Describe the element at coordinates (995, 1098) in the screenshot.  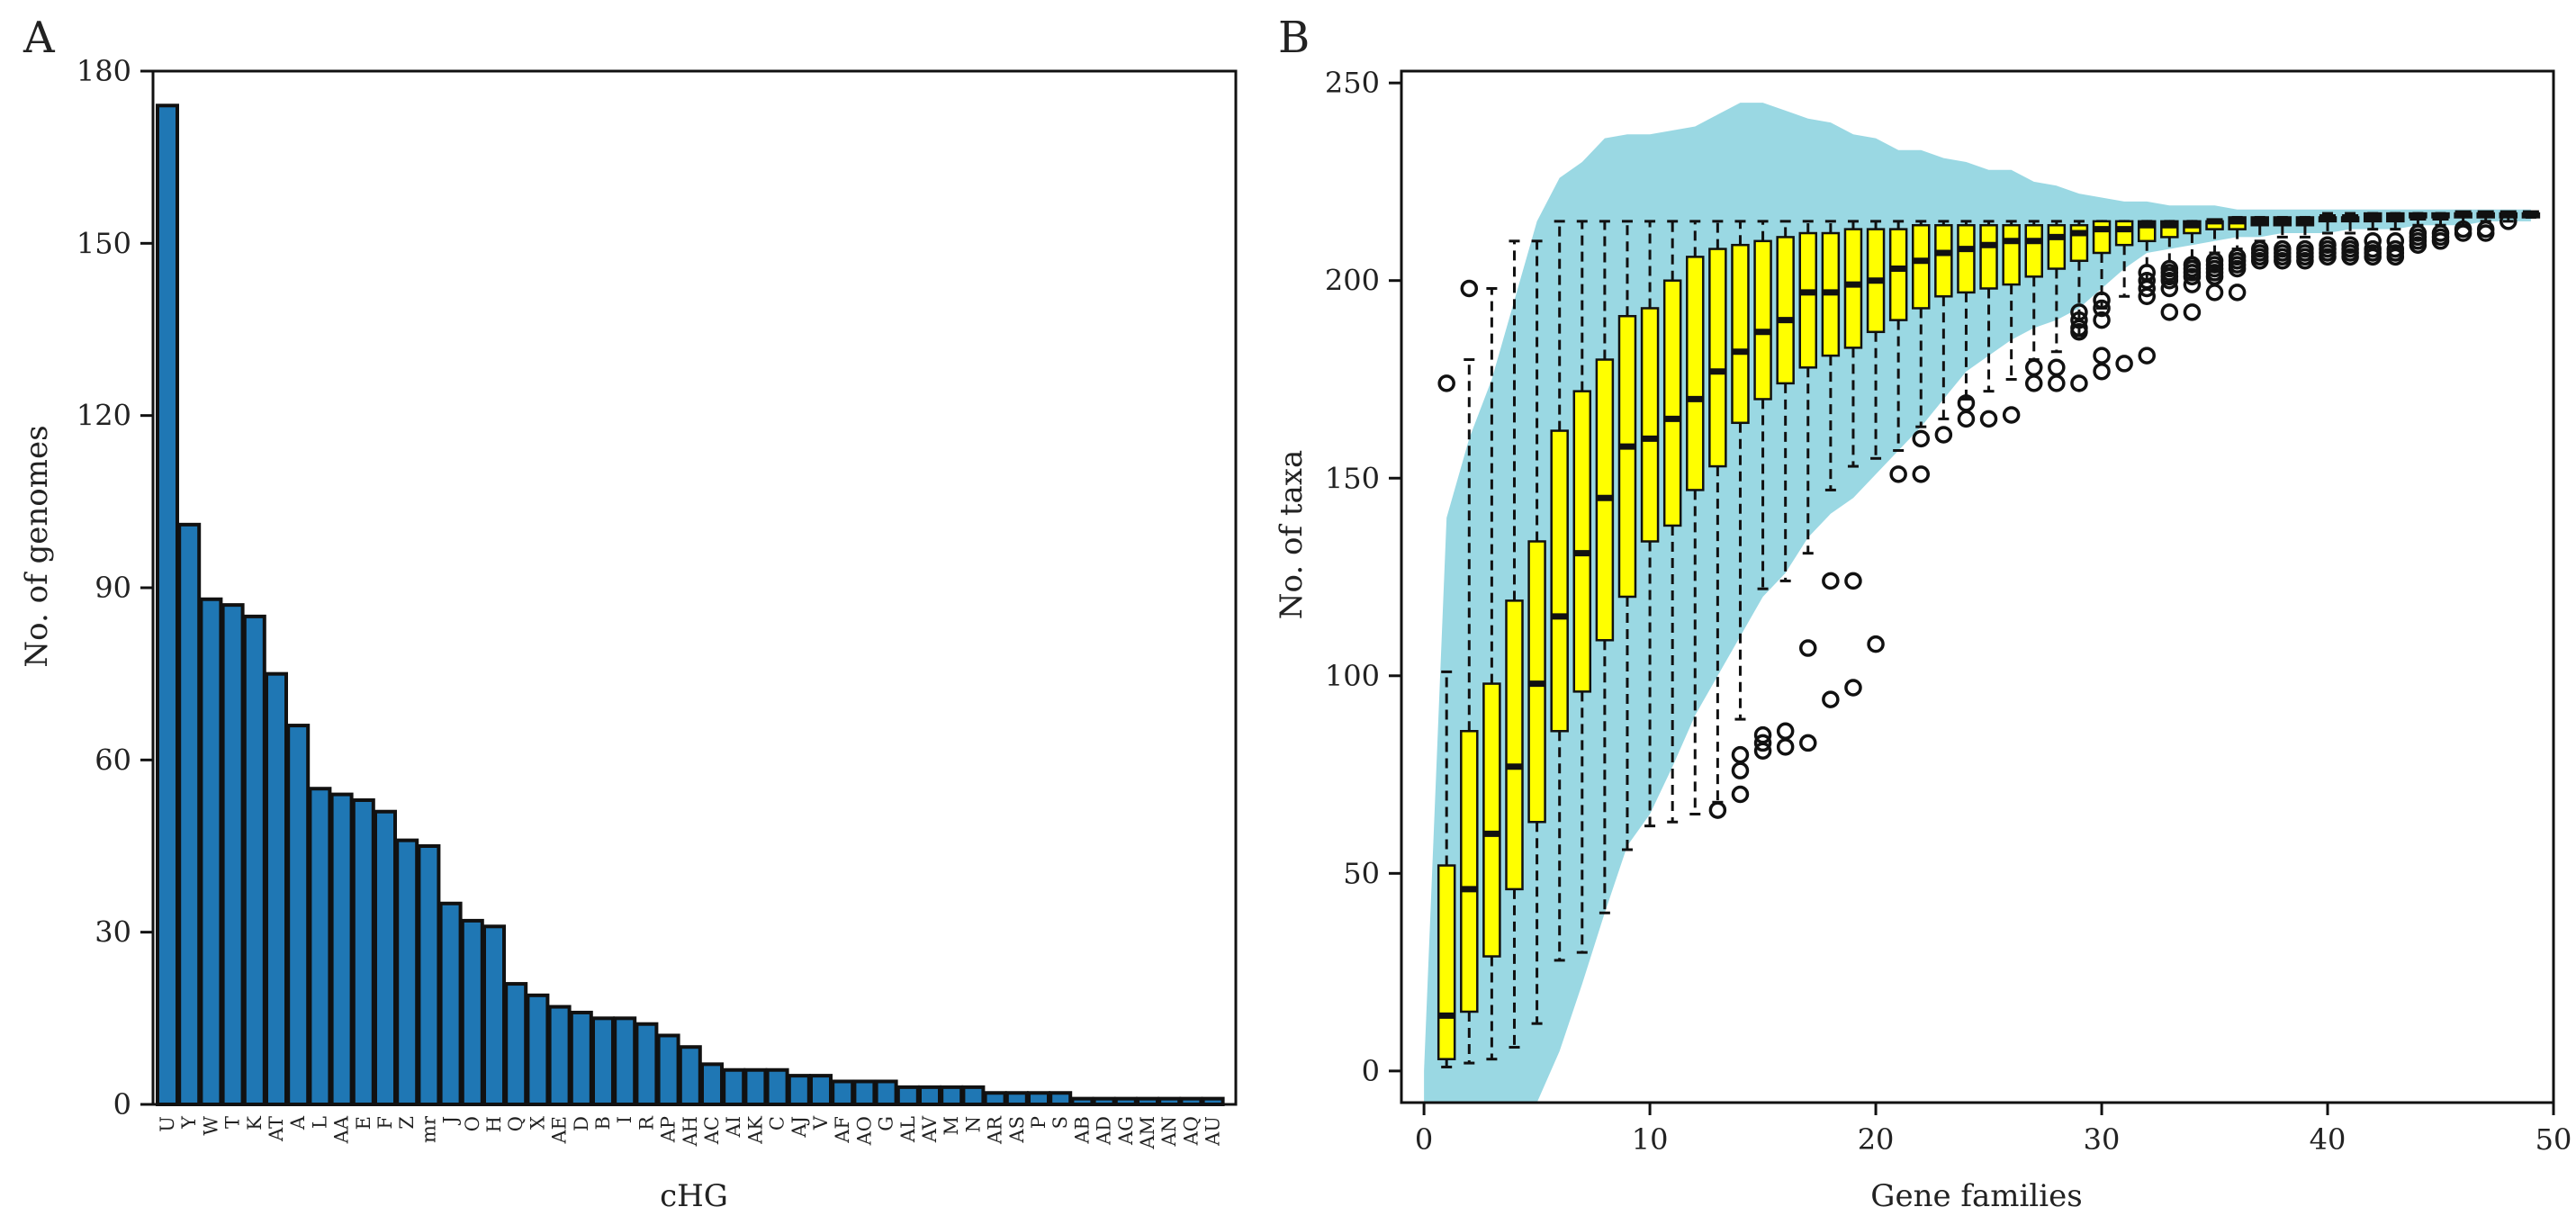
I see `bar-AR` at that location.